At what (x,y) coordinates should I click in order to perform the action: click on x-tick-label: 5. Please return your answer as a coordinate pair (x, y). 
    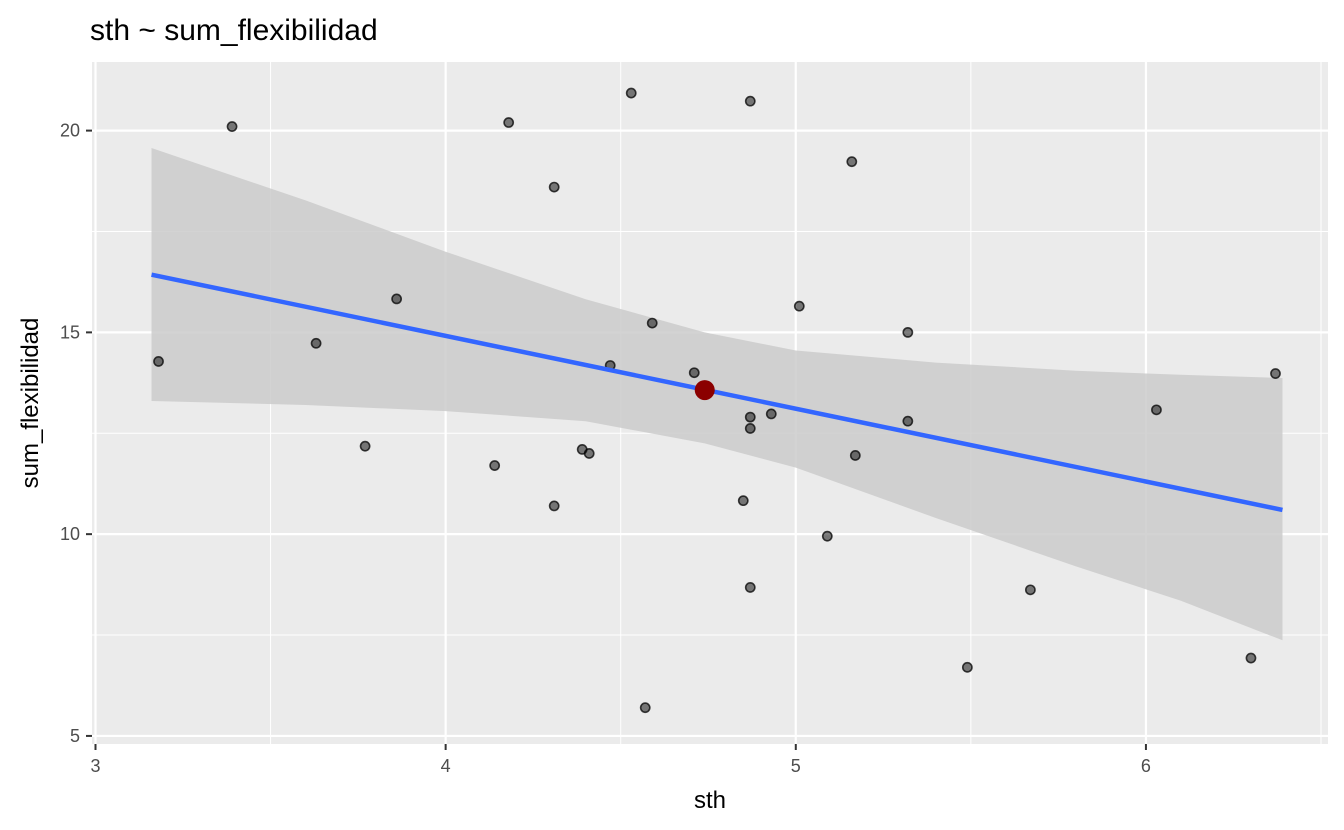
    Looking at the image, I should click on (796, 766).